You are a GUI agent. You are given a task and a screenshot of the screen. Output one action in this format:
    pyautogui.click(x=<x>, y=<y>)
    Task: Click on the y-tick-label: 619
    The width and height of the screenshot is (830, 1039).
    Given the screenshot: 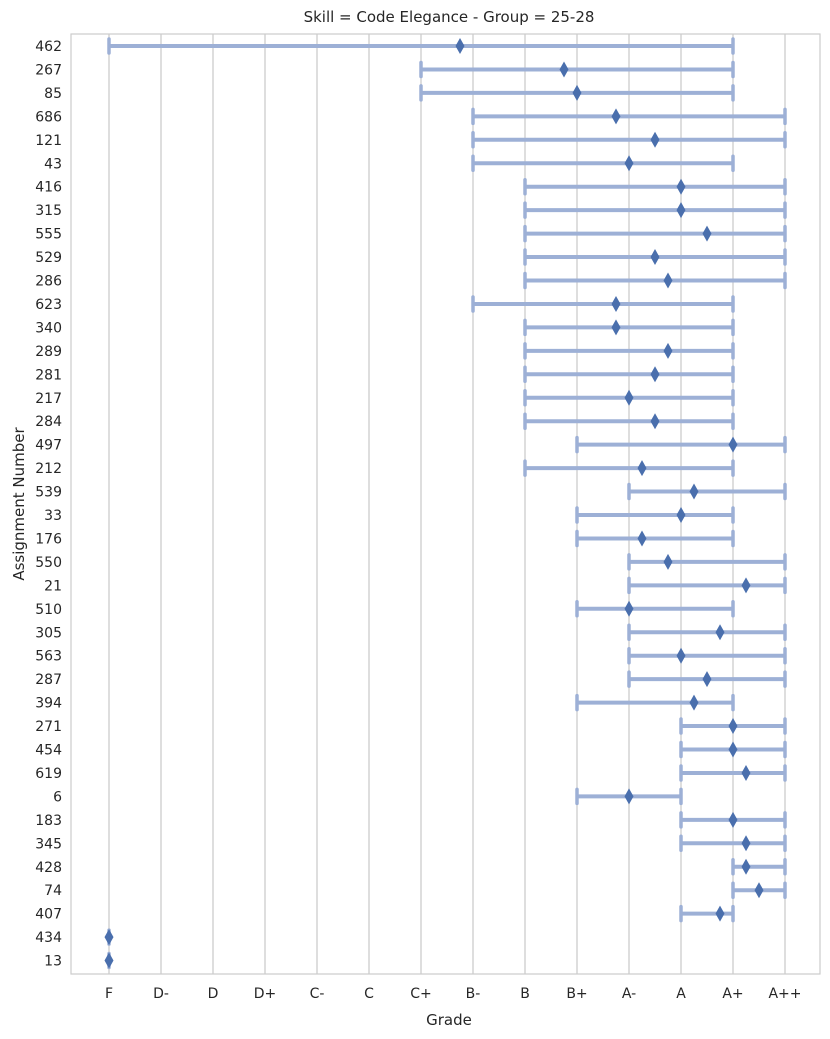 What is the action you would take?
    pyautogui.click(x=48, y=774)
    